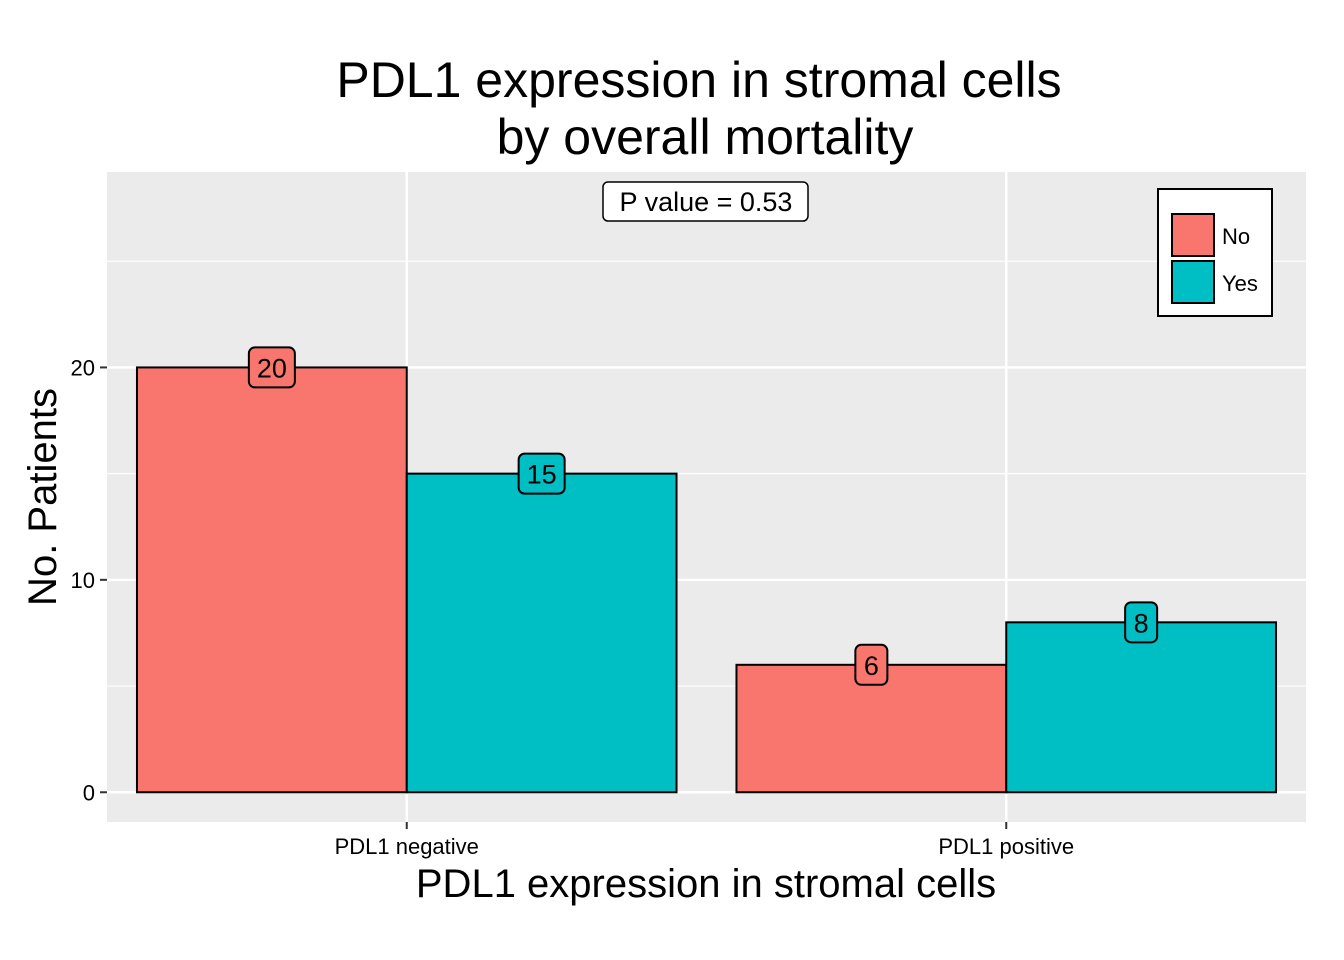 This screenshot has width=1344, height=960. What do you see at coordinates (1240, 283) in the screenshot?
I see `legend-label: Yes` at bounding box center [1240, 283].